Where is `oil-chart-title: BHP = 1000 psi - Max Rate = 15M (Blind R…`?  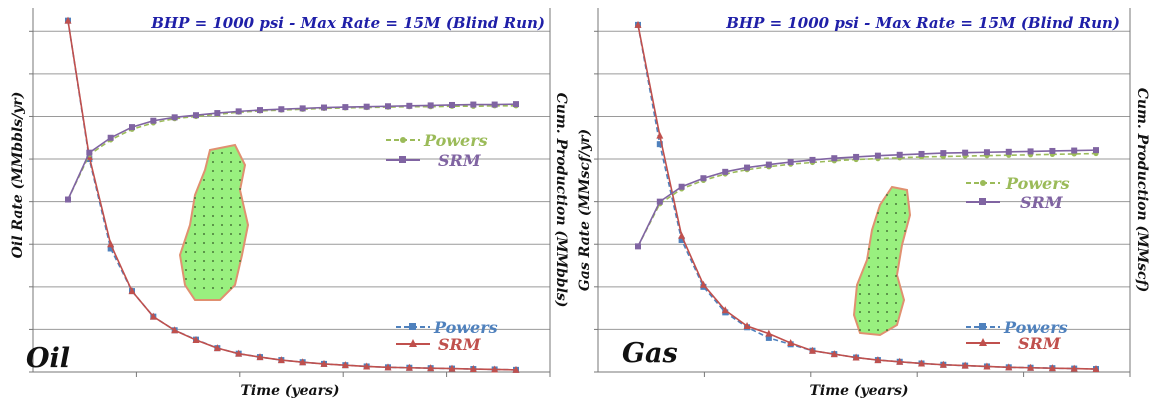
oil-chart-title: BHP = 1000 psi - Max Rate = 15M (Blind R… is located at coordinates (347, 23).